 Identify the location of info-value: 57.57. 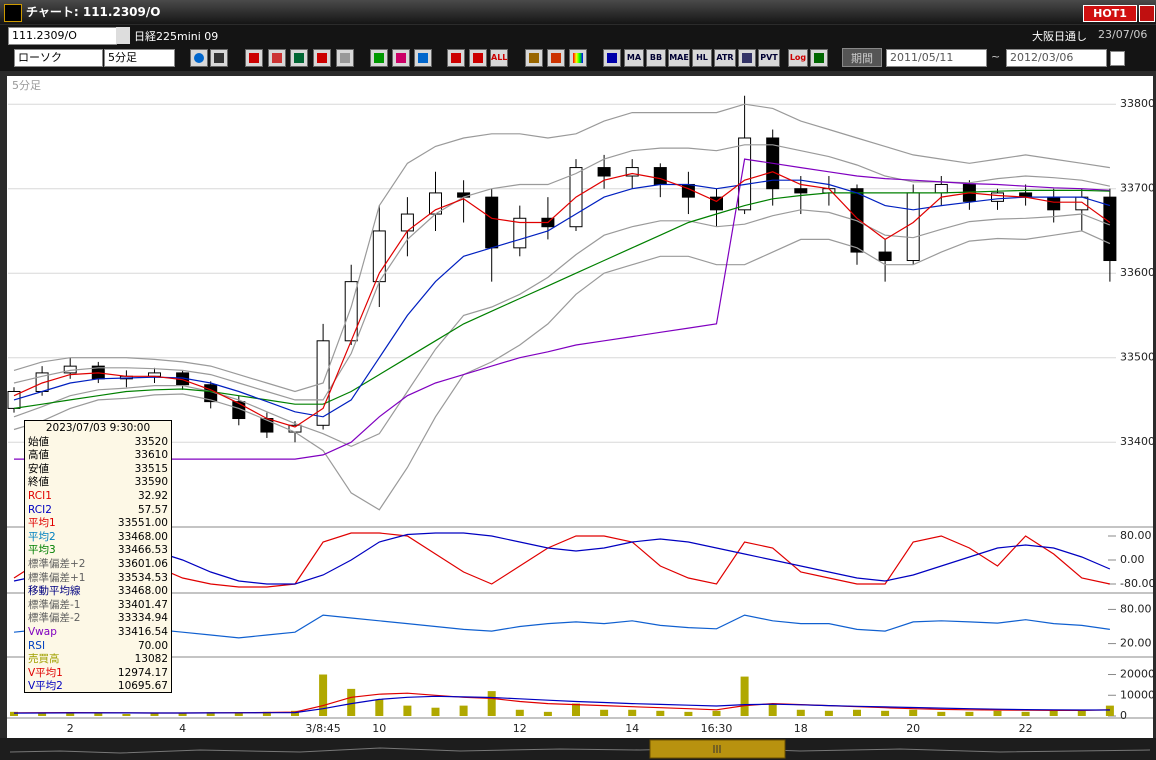
(152, 509).